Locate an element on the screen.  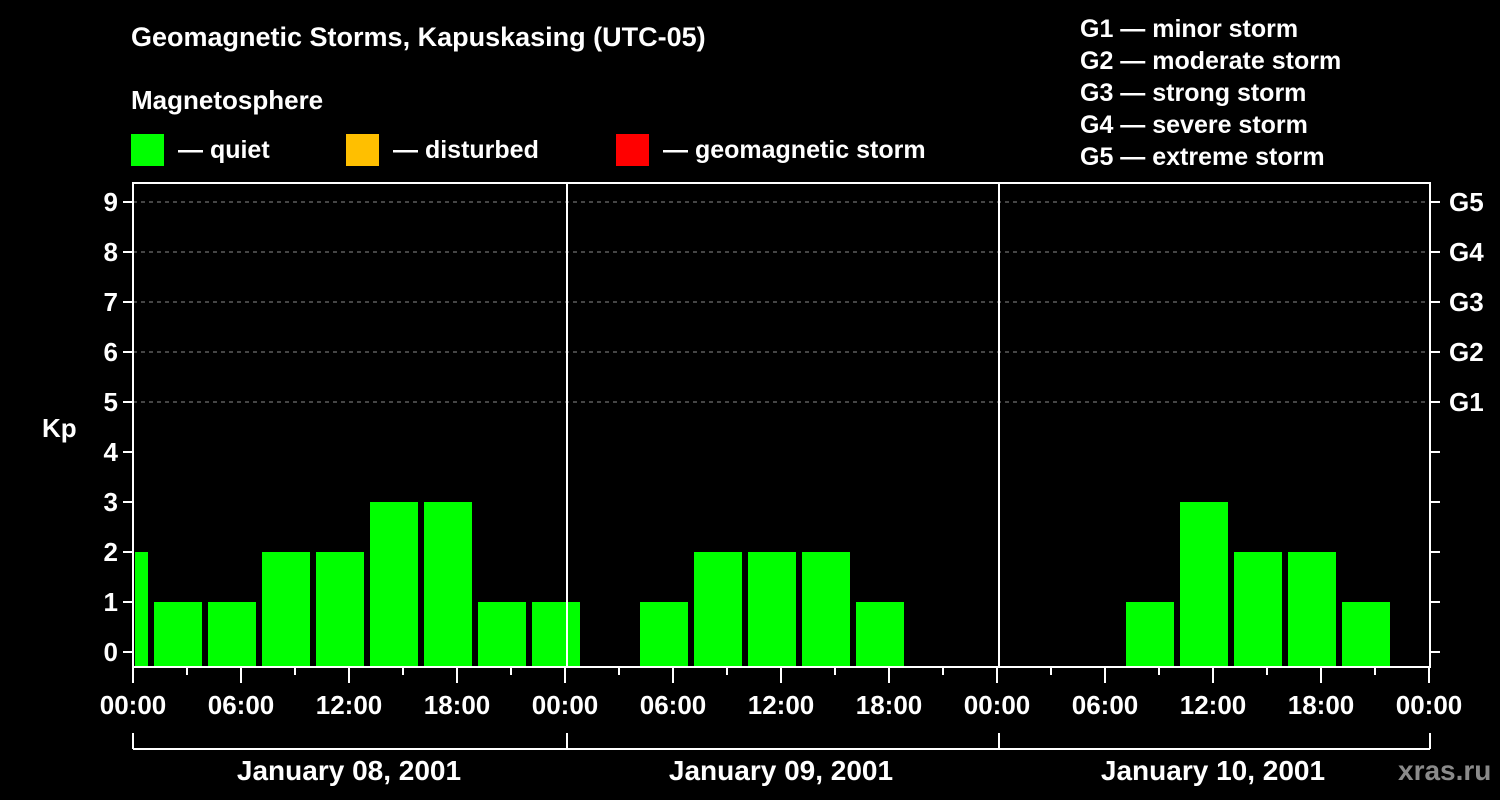
y-axis-label: Kp is located at coordinates (59, 428).